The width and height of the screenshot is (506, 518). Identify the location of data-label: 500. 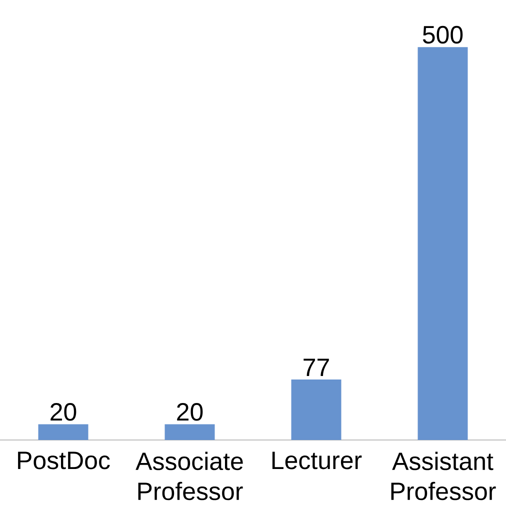
(442, 35).